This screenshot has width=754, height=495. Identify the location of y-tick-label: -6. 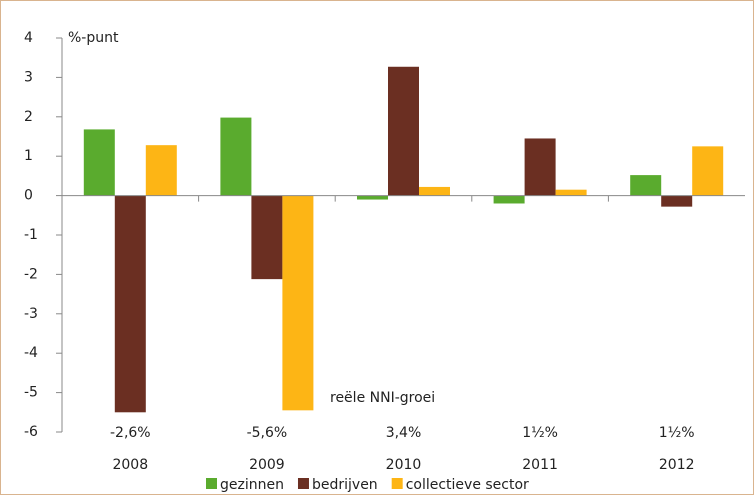
(31, 432).